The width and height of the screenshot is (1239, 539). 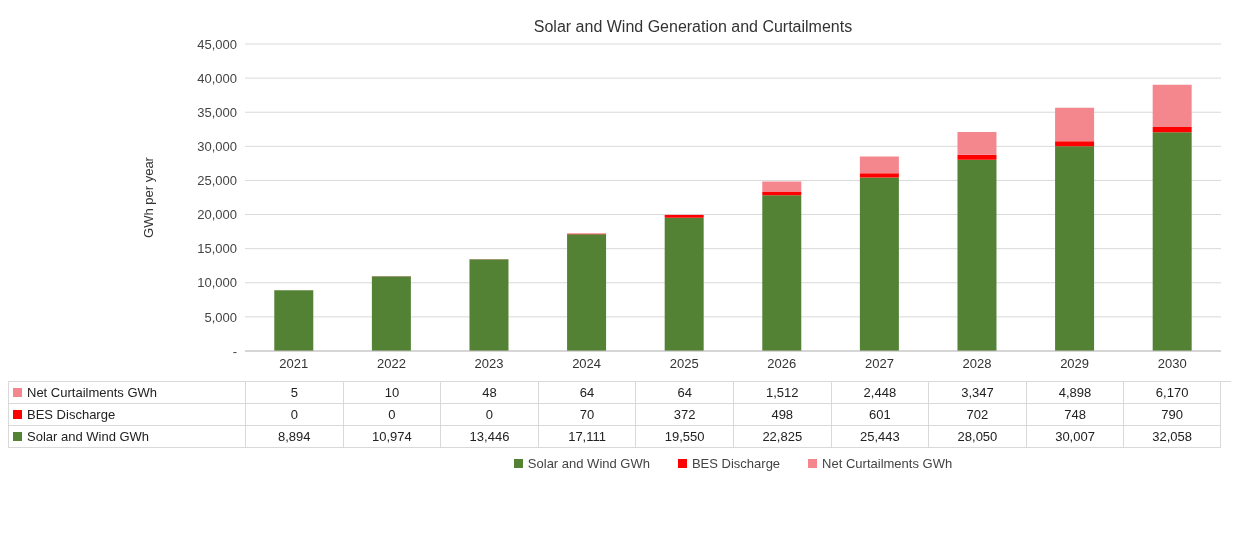 I want to click on data-label: 790, so click(x=1172, y=415).